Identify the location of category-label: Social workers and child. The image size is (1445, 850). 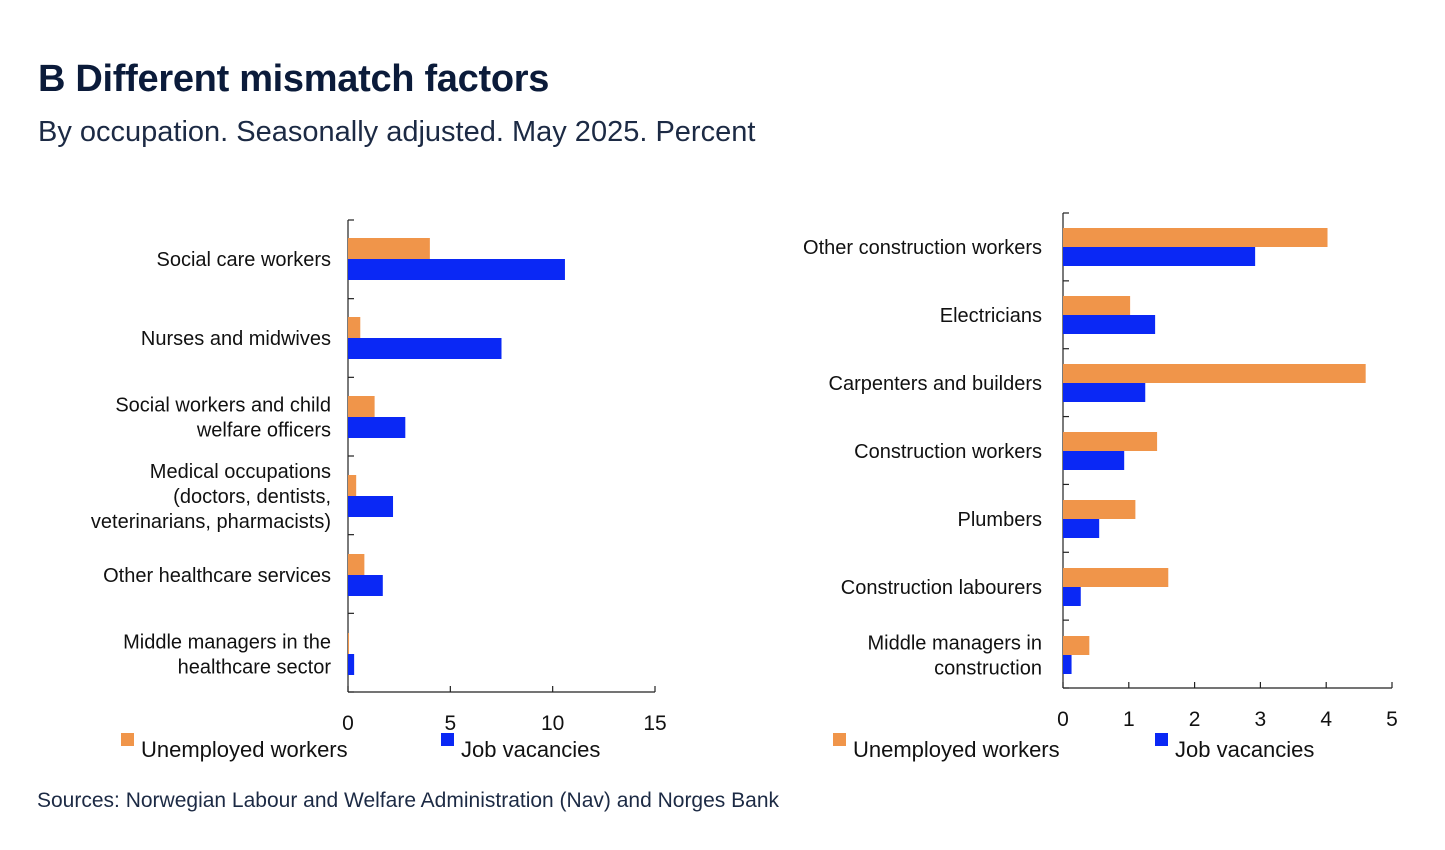
(223, 406).